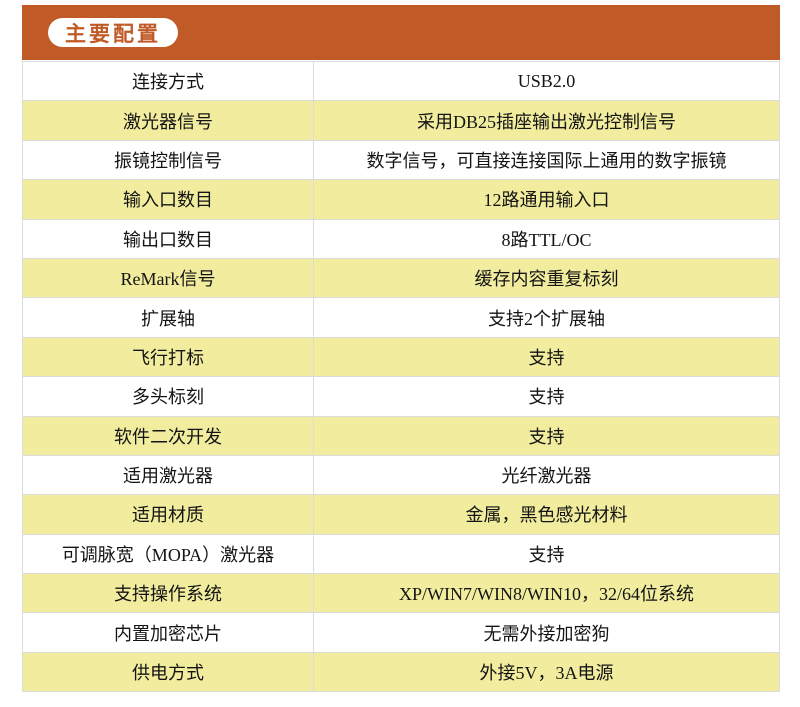 The image size is (800, 707). What do you see at coordinates (401, 32) in the screenshot?
I see `section-header: 主要配置` at bounding box center [401, 32].